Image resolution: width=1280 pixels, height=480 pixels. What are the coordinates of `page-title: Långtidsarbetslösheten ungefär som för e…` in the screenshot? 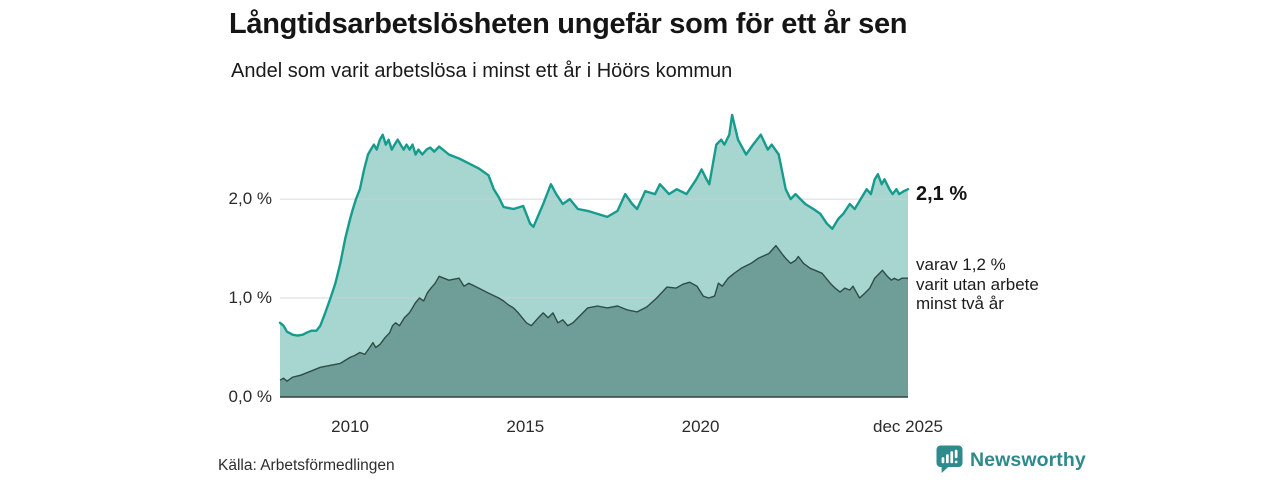 It's located at (568, 24).